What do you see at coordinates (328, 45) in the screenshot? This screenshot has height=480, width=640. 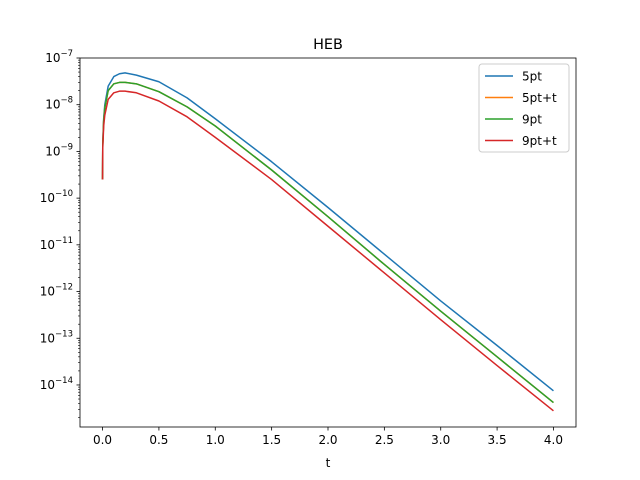 I see `chart-title: HEB` at bounding box center [328, 45].